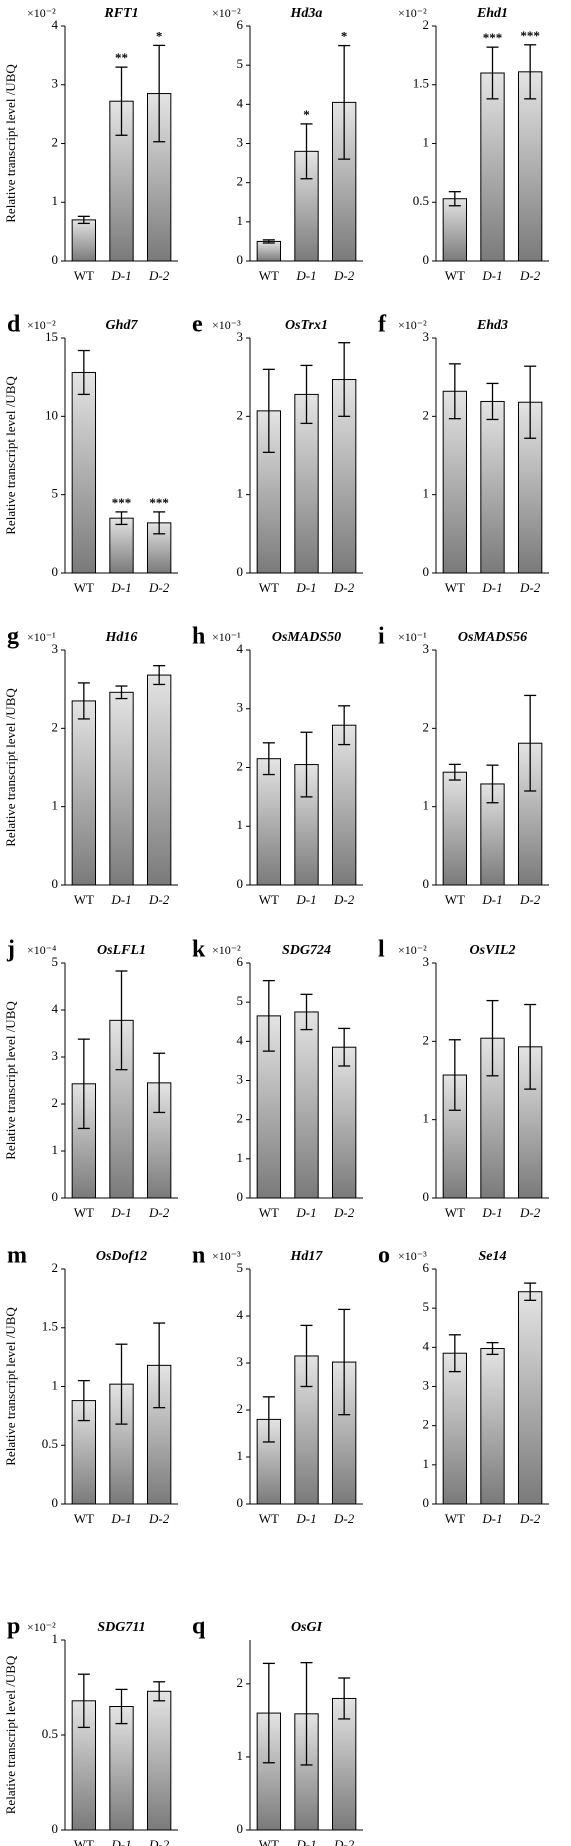 Image resolution: width=571 pixels, height=1846 pixels. I want to click on panel-title: Ehd3, so click(492, 325).